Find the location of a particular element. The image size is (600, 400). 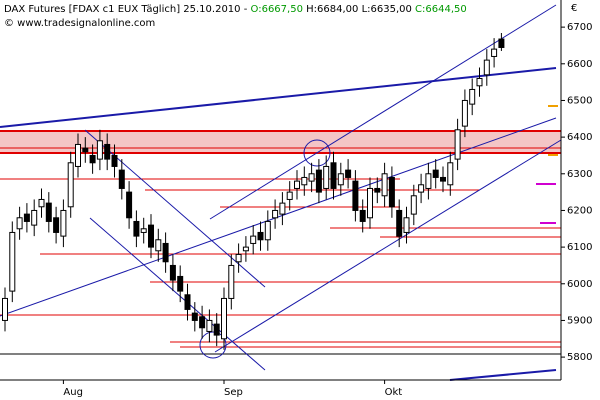

y-tick-label: 6600 is located at coordinates (579, 64).